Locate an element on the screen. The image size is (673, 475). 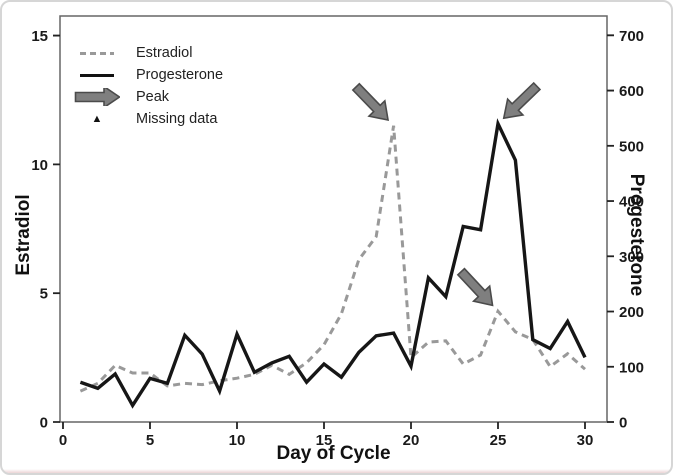
x-axis-tick-label: 5 is located at coordinates (150, 440).